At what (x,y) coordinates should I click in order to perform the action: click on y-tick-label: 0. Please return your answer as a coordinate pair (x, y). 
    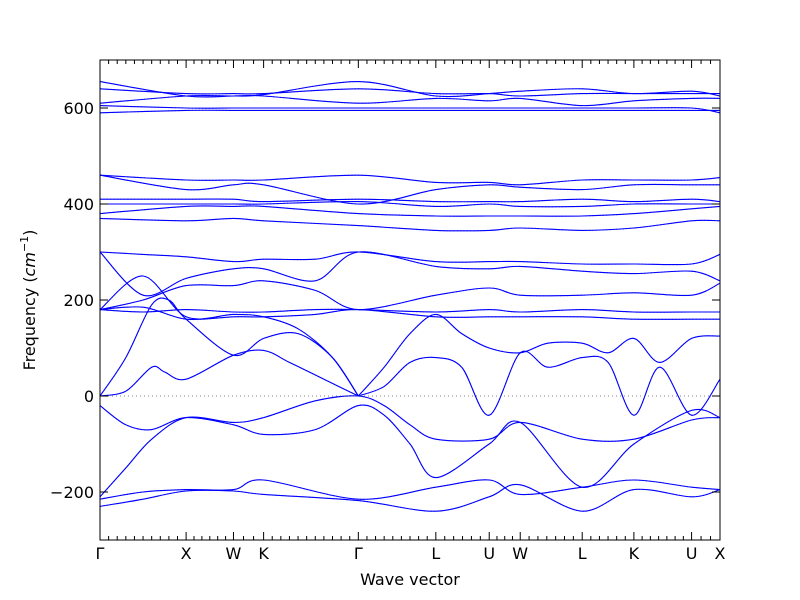
    Looking at the image, I should click on (89, 396).